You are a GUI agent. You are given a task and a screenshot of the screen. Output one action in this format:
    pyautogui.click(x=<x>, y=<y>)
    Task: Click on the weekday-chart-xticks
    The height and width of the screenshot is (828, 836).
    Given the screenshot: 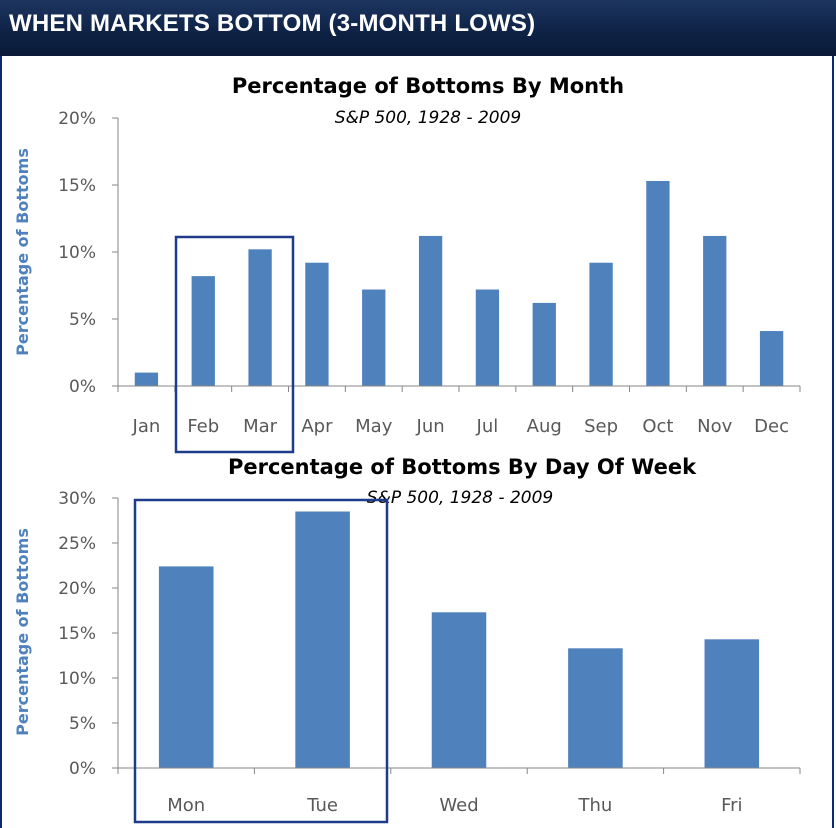 What is the action you would take?
    pyautogui.click(x=459, y=771)
    